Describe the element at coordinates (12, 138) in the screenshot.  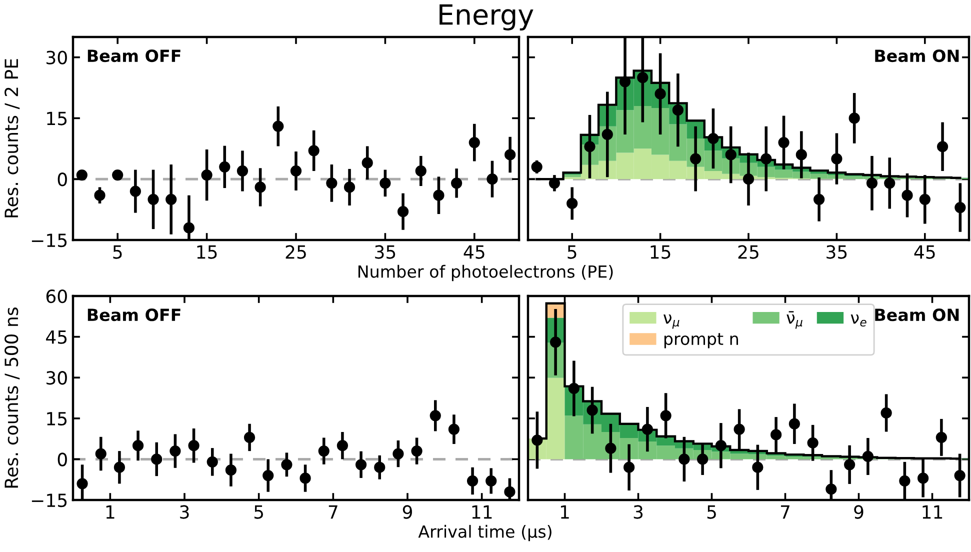
I see `y-axis-title: Res. counts / 2 PE` at that location.